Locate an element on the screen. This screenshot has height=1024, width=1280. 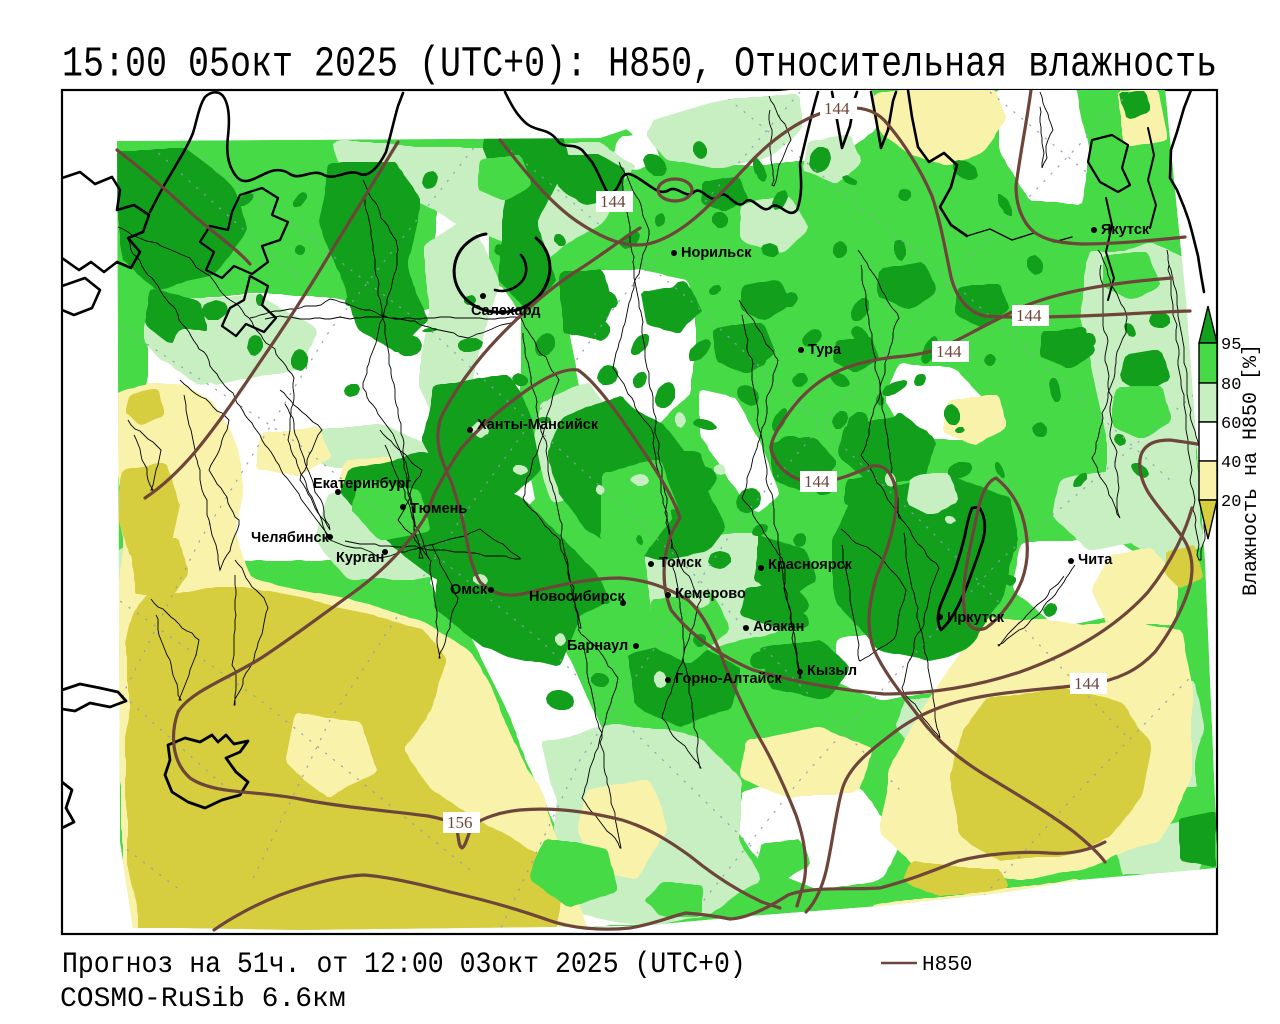
svg-text: Курган is located at coordinates (360, 558).